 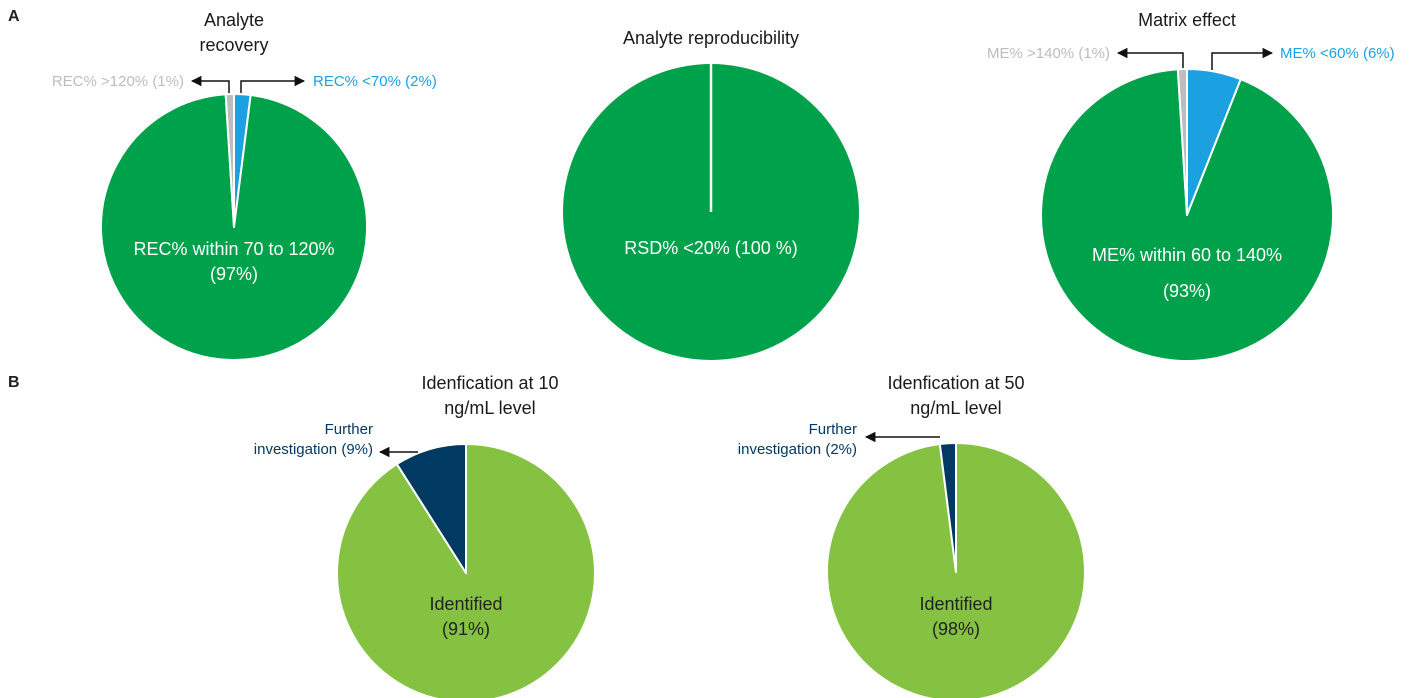 What do you see at coordinates (1187, 20) in the screenshot?
I see `chart-title: Matrix effect` at bounding box center [1187, 20].